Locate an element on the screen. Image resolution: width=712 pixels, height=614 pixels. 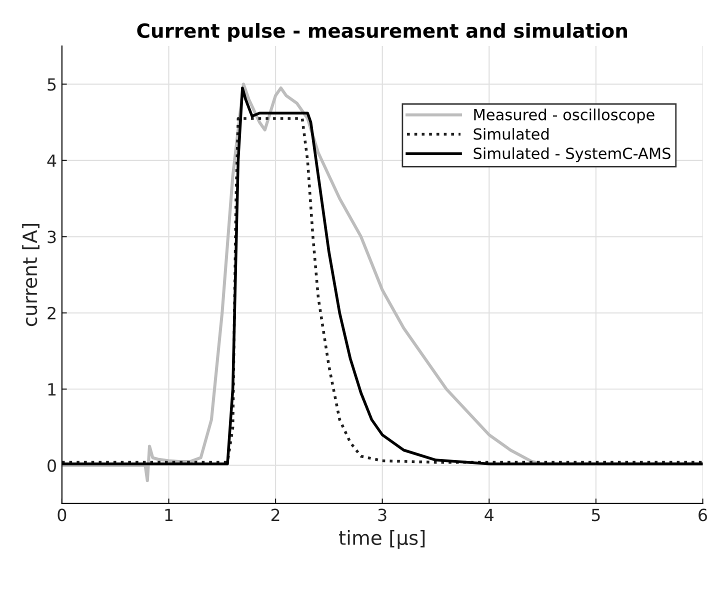
y-tick-label: 0 is located at coordinates (52, 465).